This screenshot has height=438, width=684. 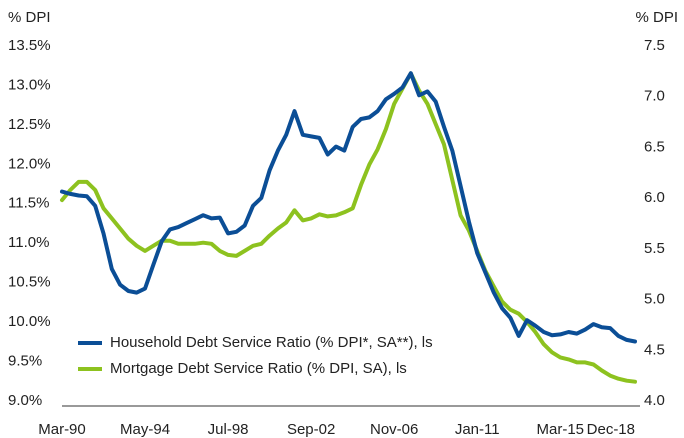 What do you see at coordinates (29, 163) in the screenshot?
I see `y-tick-label: 12.0%` at bounding box center [29, 163].